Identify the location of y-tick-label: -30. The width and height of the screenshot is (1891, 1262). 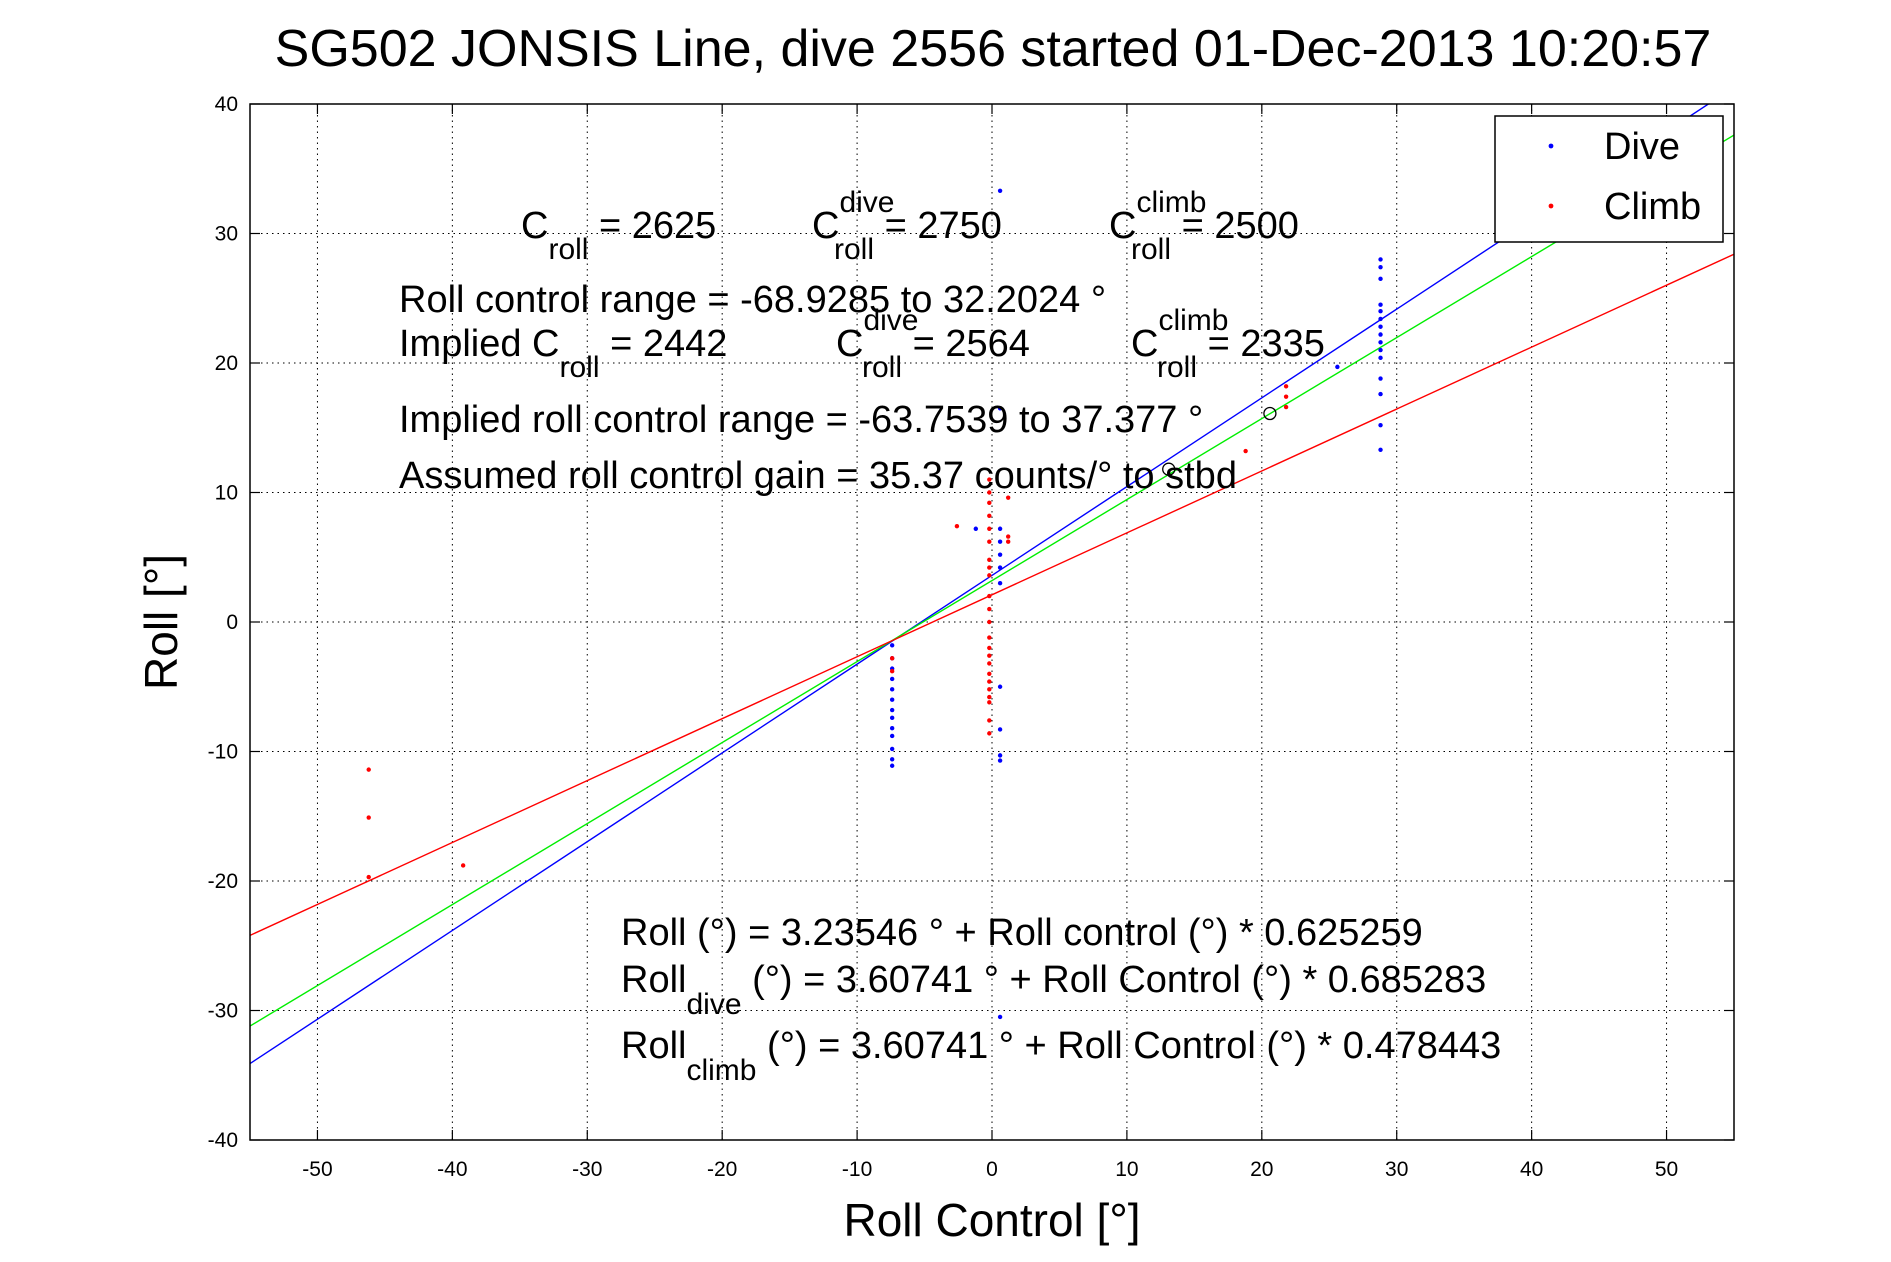
(223, 1011).